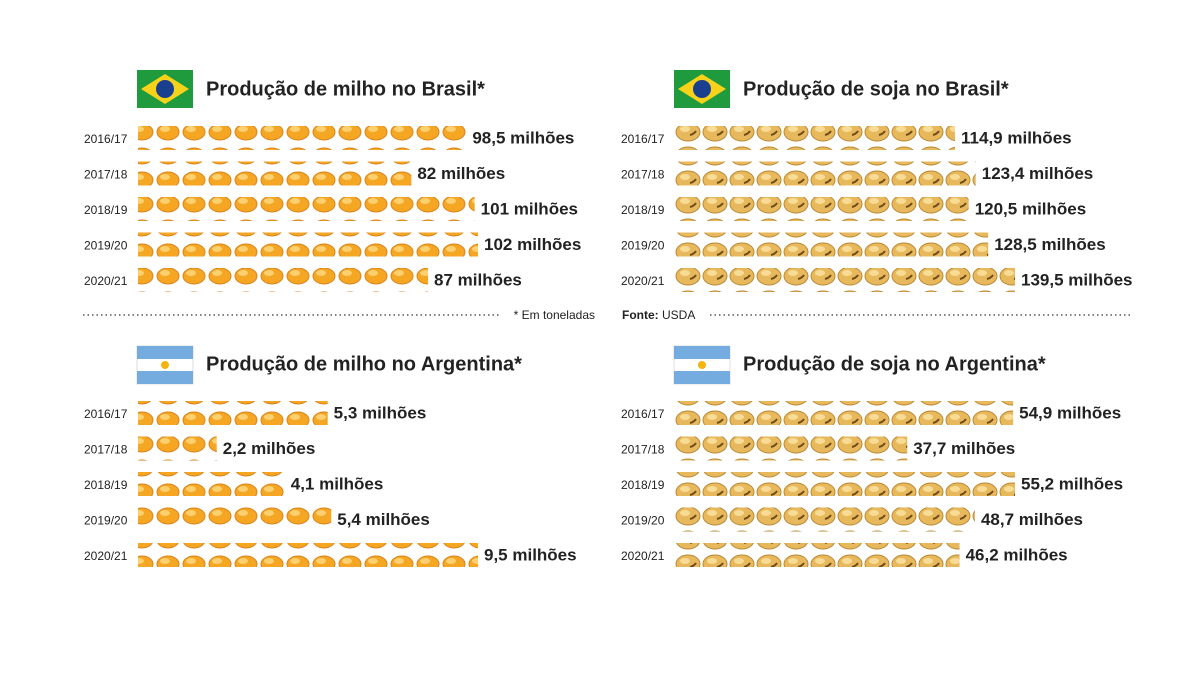 The height and width of the screenshot is (675, 1200). I want to click on value-label: 48,7 milhões, so click(1032, 519).